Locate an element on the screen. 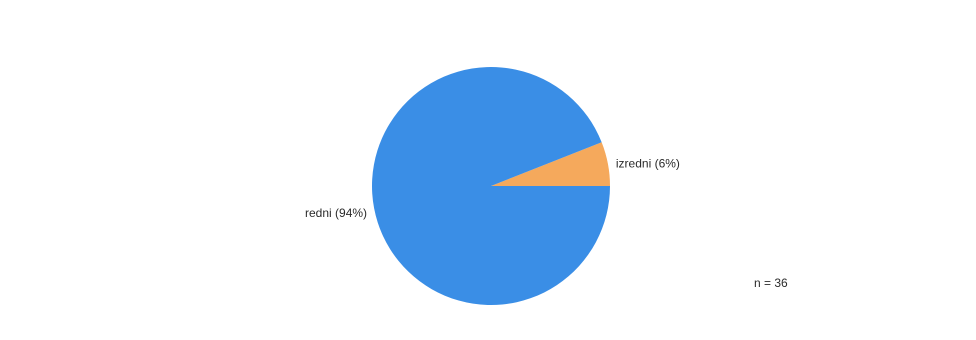 The height and width of the screenshot is (340, 976). pie-slice-izredni-label: izredni (6%) is located at coordinates (648, 164).